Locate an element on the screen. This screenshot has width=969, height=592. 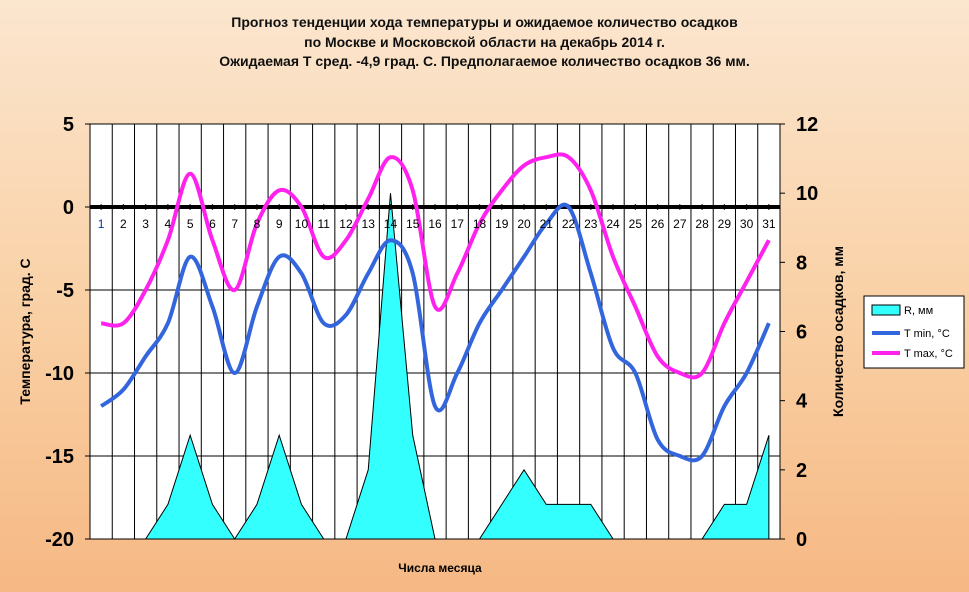
x-tick-label: 5 is located at coordinates (190, 224).